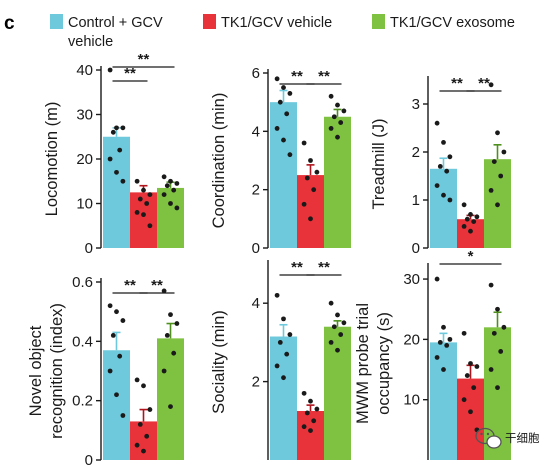 The width and height of the screenshot is (549, 468). What do you see at coordinates (457, 83) in the screenshot?
I see `sig-label-treadmill-0: **` at bounding box center [457, 83].